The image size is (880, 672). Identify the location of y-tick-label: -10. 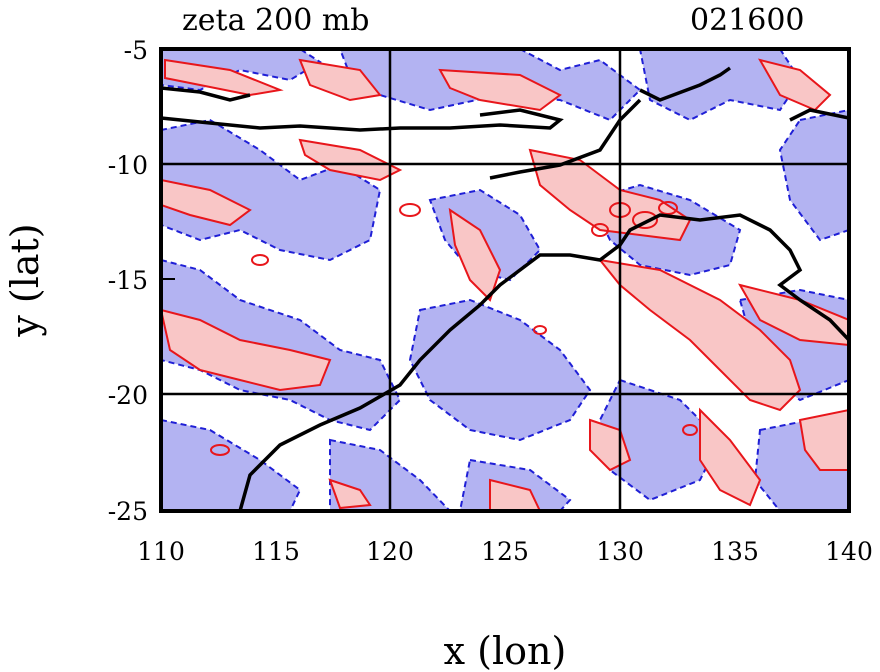
(128, 165).